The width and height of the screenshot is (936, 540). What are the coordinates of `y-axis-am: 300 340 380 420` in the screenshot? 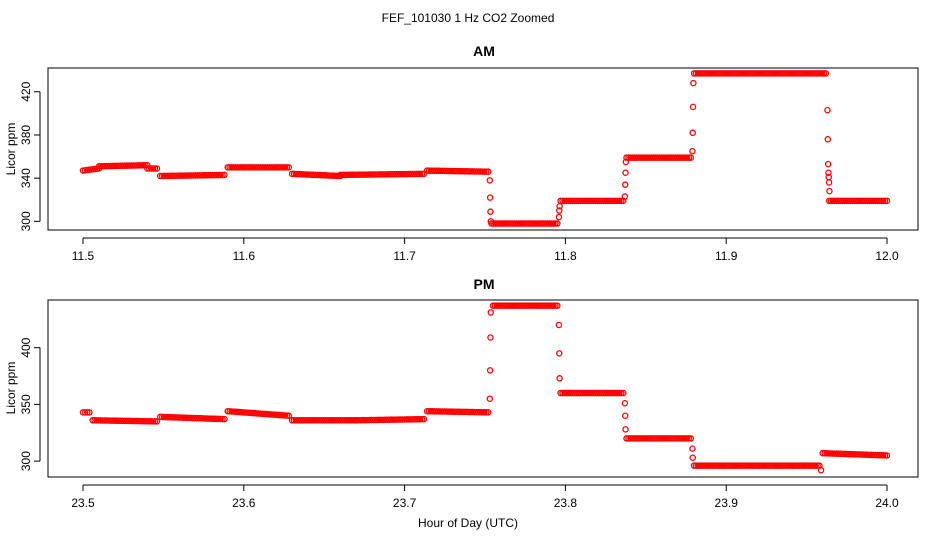 It's located at (30, 156).